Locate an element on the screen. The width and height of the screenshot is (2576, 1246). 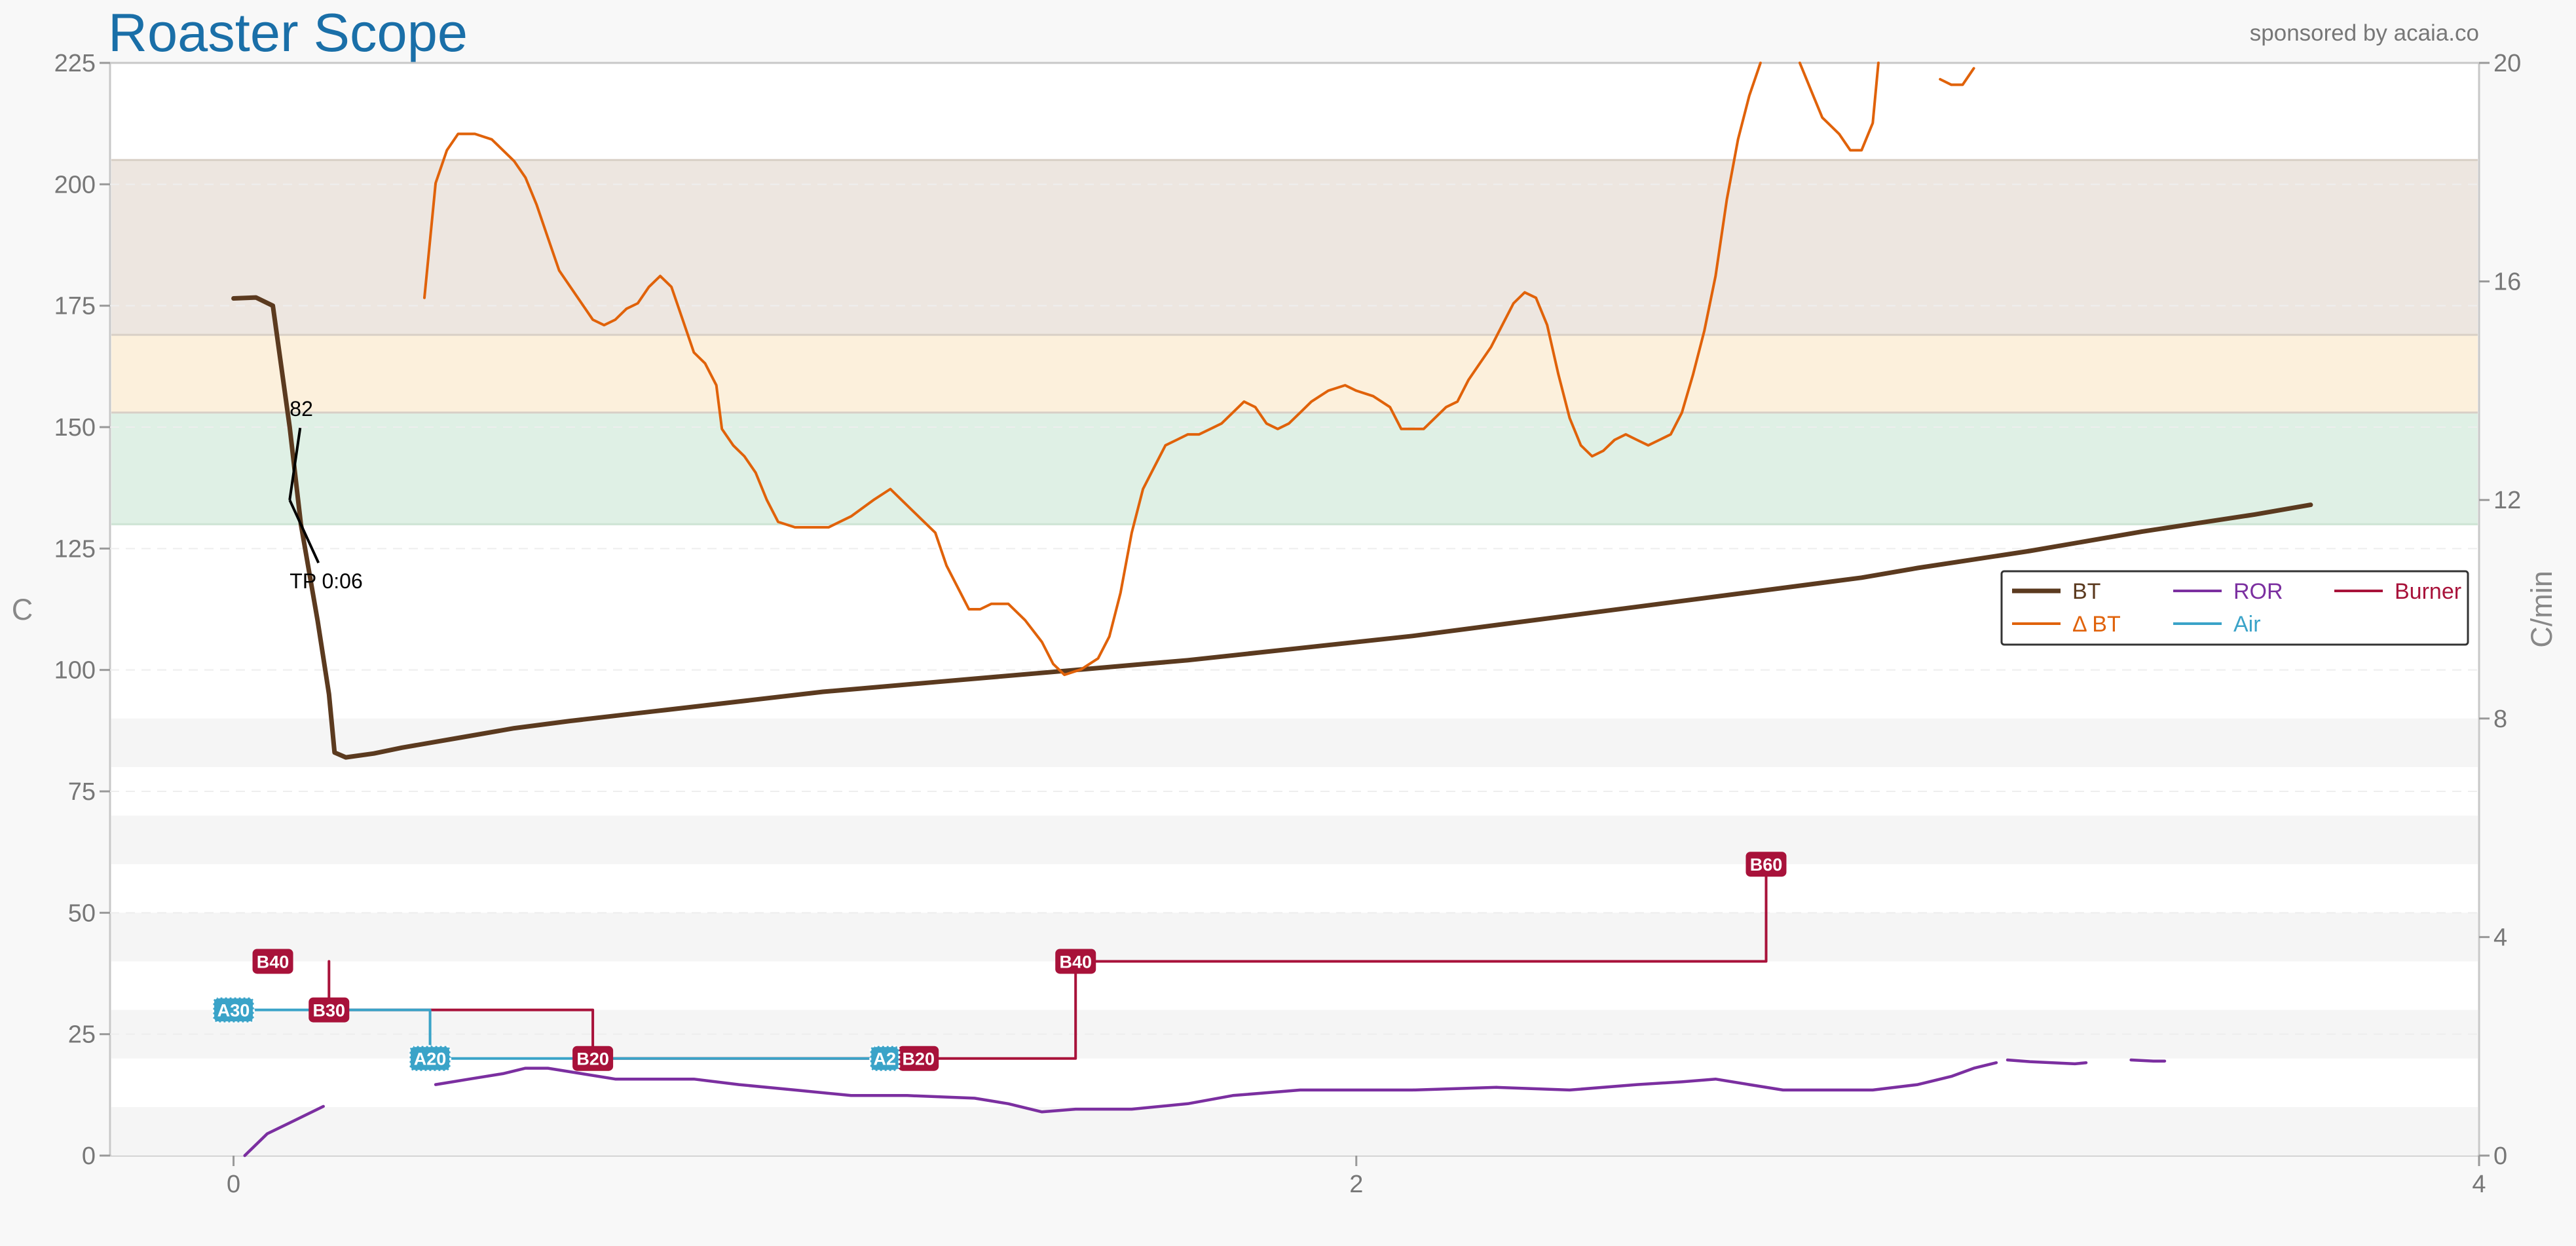
y-left-tick-label: 0 is located at coordinates (89, 1156).